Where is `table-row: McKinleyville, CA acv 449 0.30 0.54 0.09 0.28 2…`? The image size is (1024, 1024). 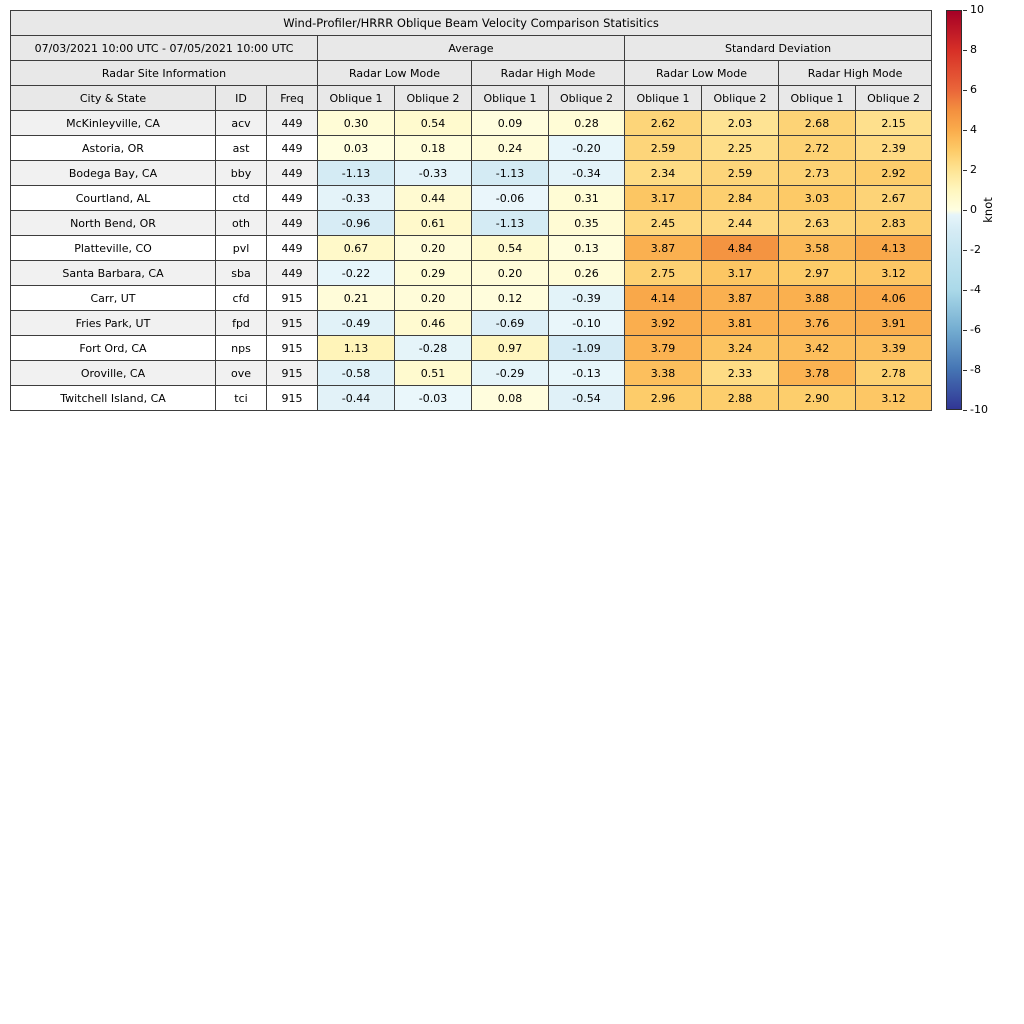
table-row: McKinleyville, CA acv 449 0.30 0.54 0.09 0.28 2… is located at coordinates (471, 123).